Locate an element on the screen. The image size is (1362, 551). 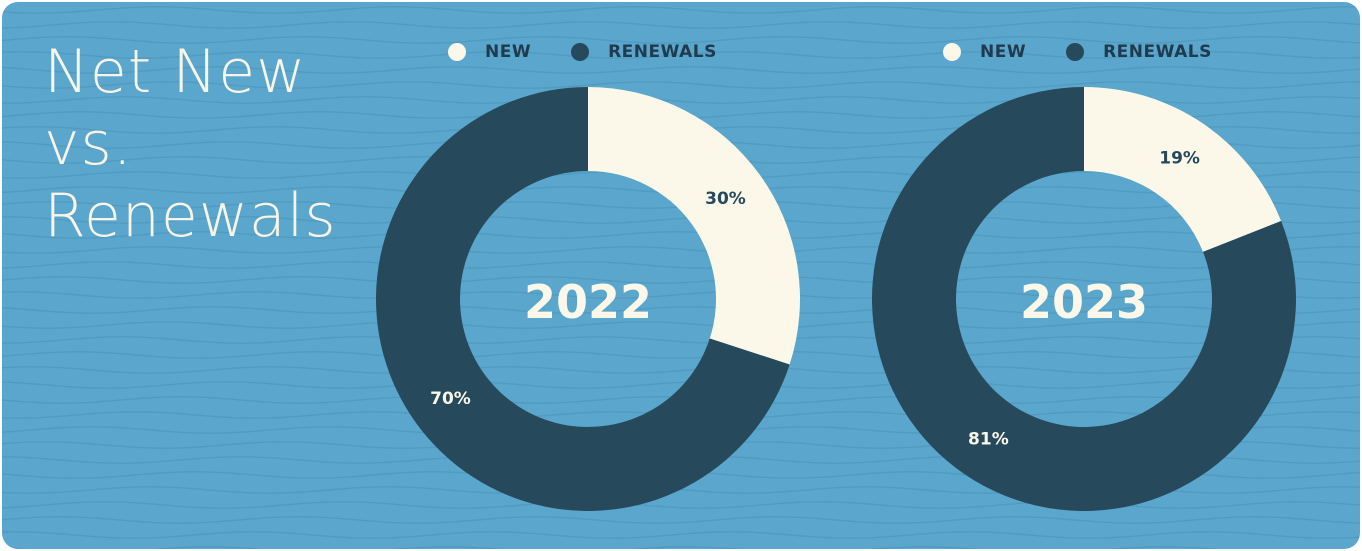
data-label-new-2023: 19% is located at coordinates (1179, 158).